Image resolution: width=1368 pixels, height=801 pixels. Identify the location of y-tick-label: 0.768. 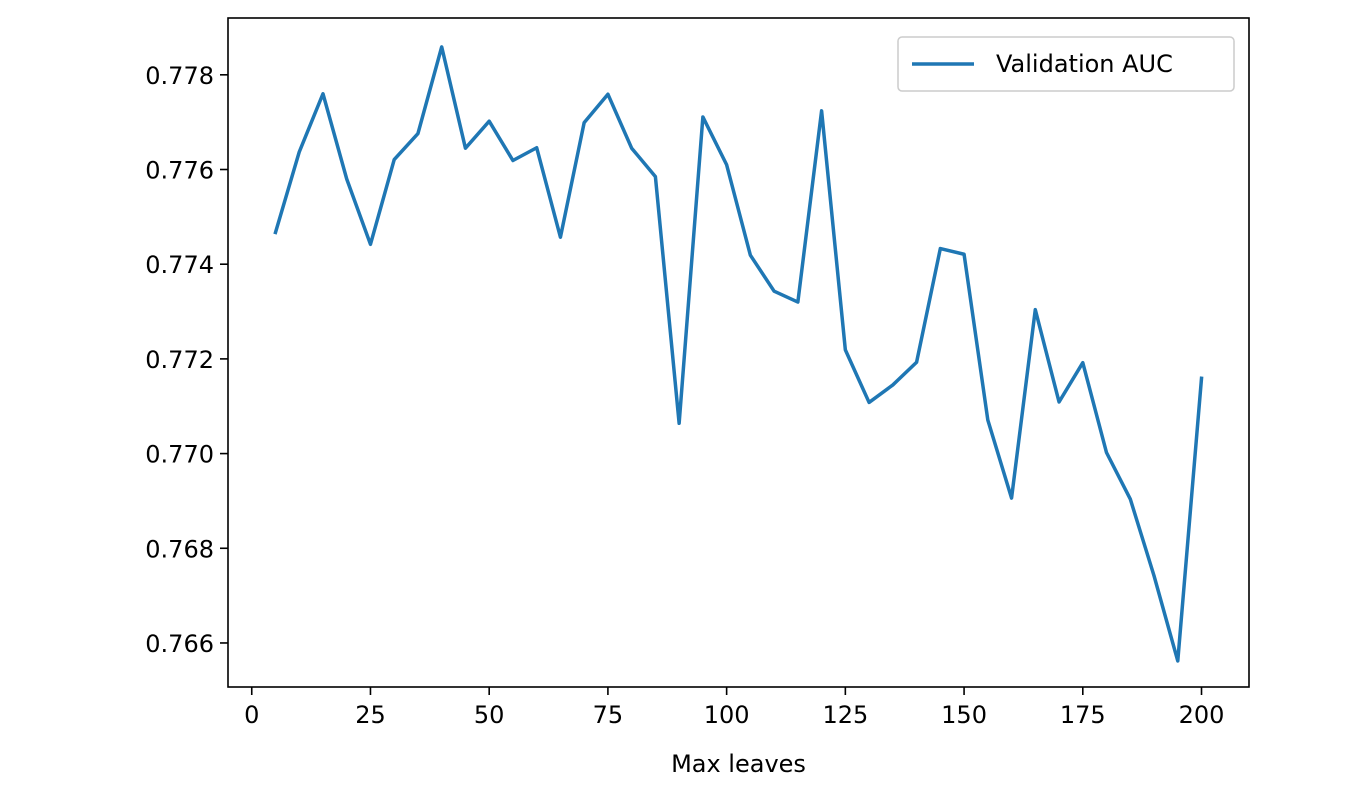
(179, 549).